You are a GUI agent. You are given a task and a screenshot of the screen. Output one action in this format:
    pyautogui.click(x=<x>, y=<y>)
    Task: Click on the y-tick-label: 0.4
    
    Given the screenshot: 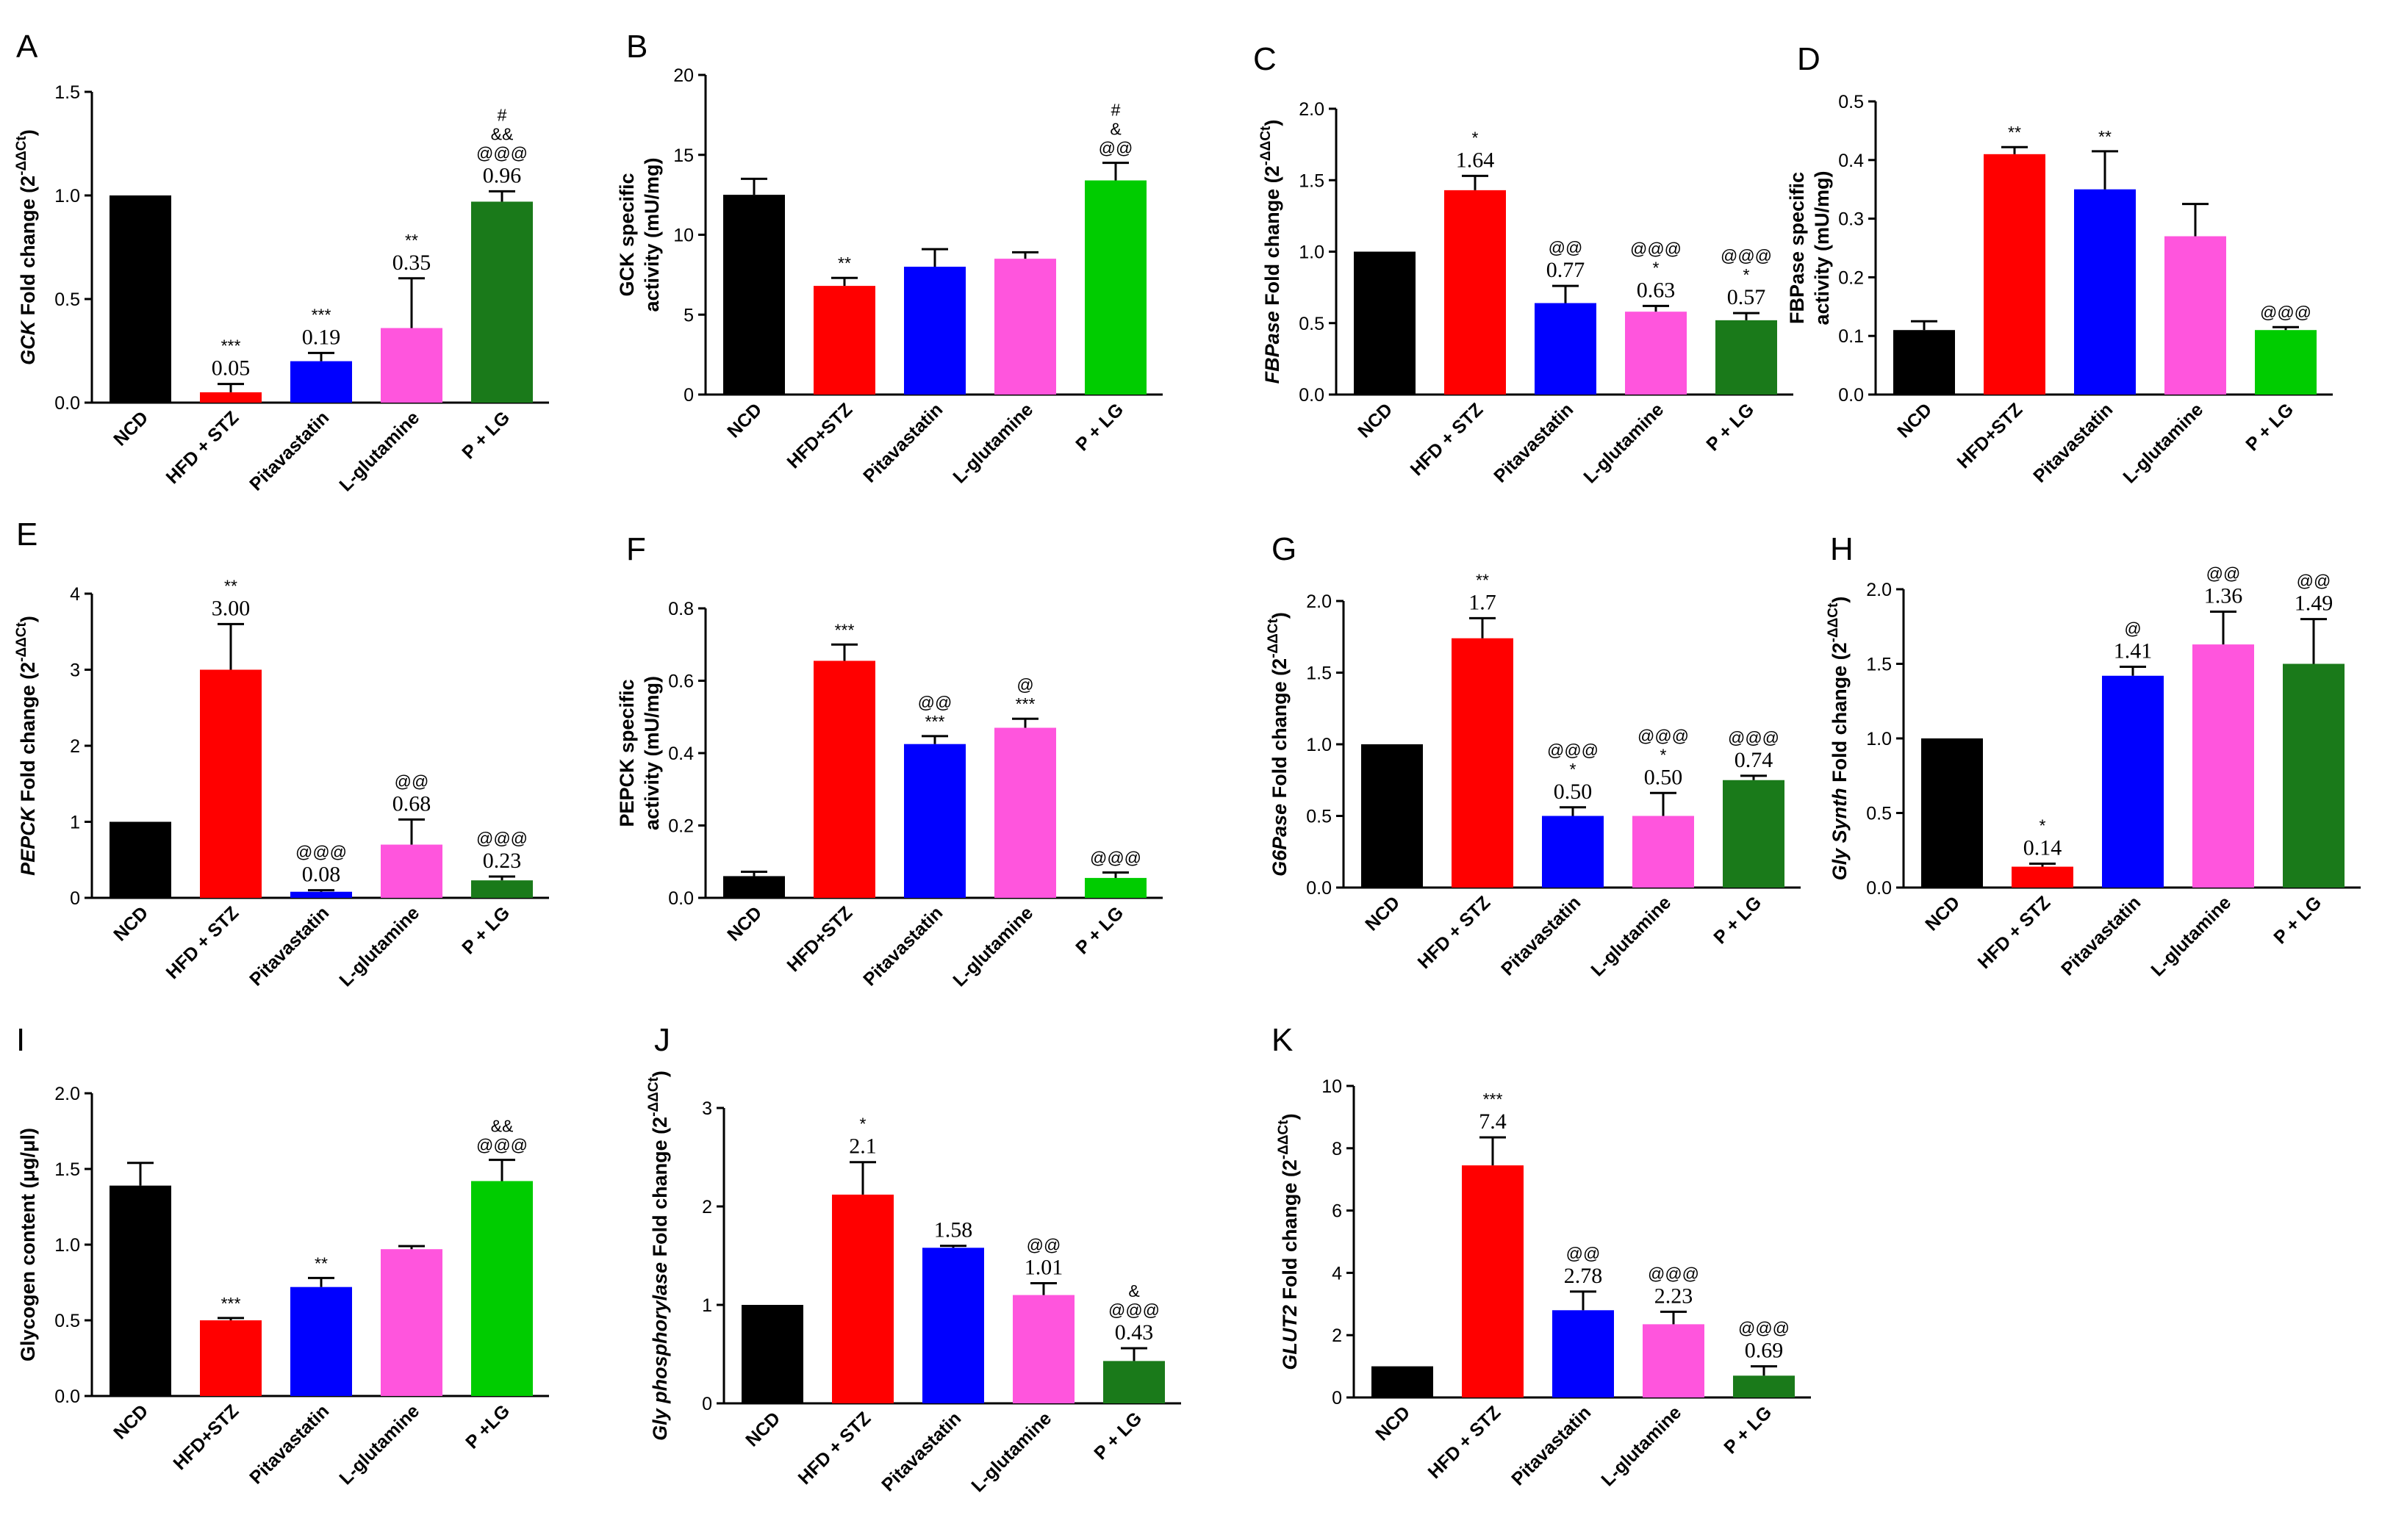 What is the action you would take?
    pyautogui.click(x=1851, y=161)
    